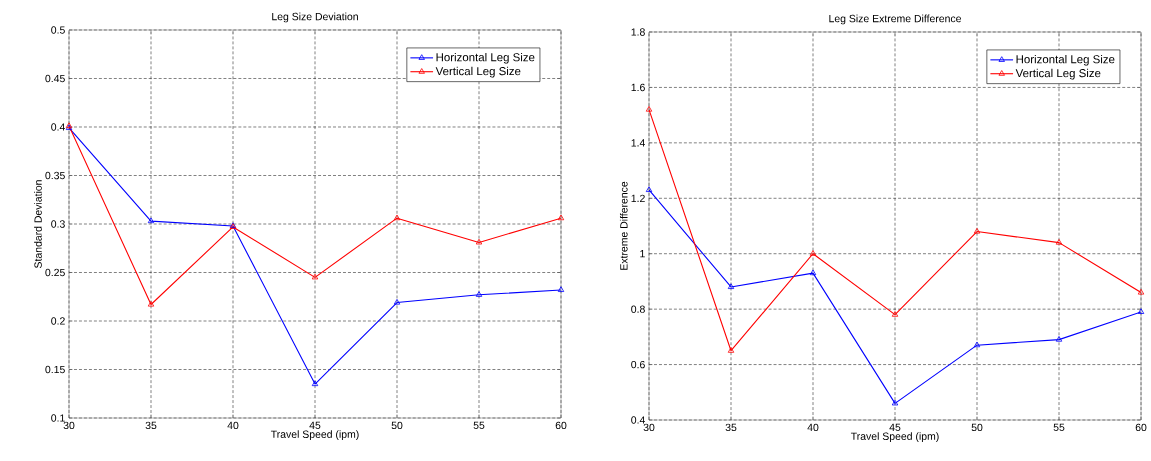 This screenshot has width=1151, height=461. Describe the element at coordinates (315, 17) in the screenshot. I see `chart-title: Leg Size Deviation` at that location.